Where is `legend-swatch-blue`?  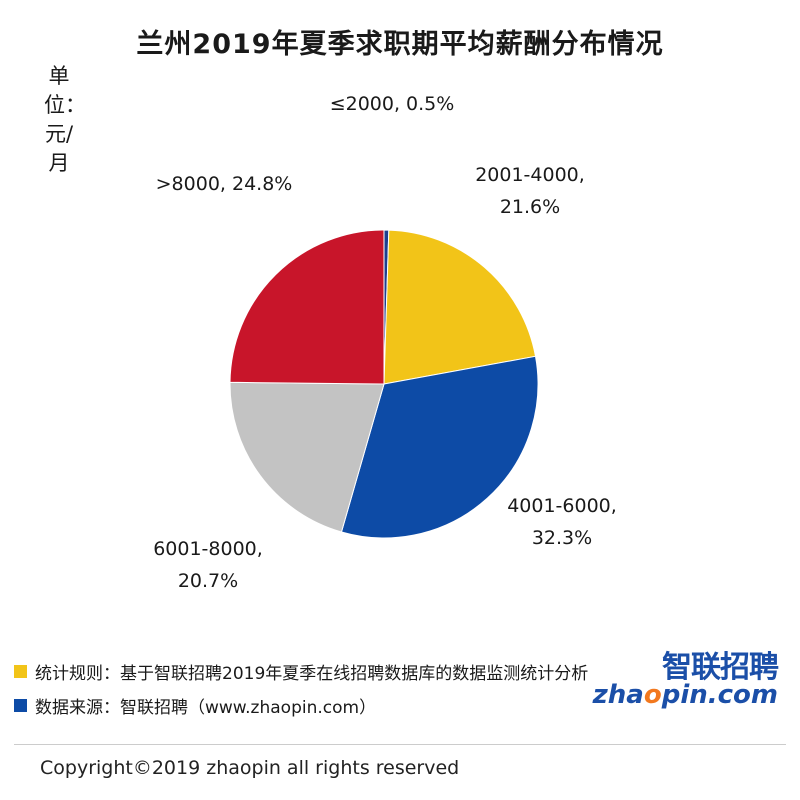 legend-swatch-blue is located at coordinates (20, 705).